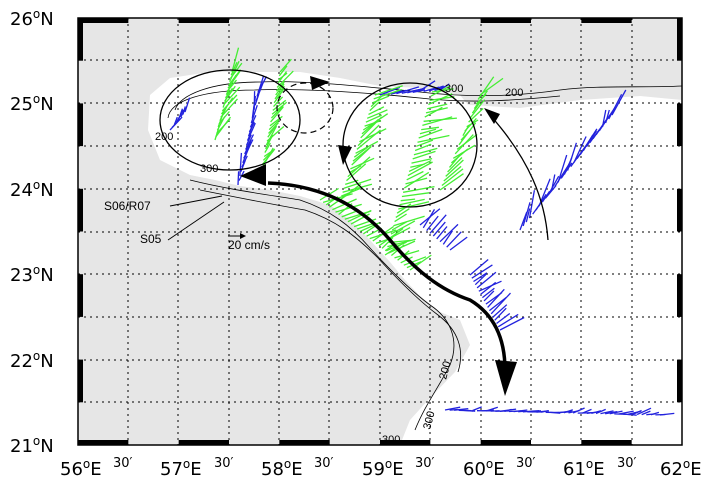 Image resolution: width=715 pixels, height=487 pixels. Describe the element at coordinates (606, 20) in the screenshot. I see `frame-check-top` at that location.